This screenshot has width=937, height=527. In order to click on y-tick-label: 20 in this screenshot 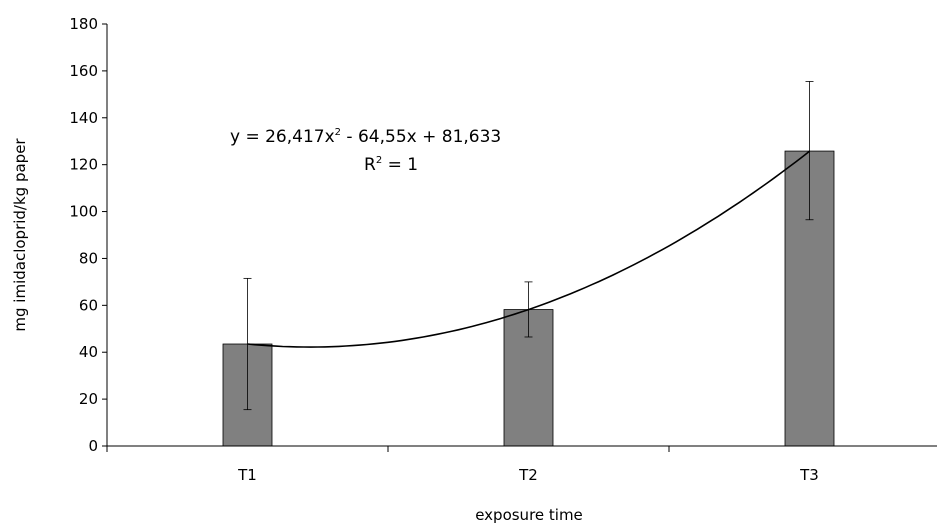, I will do `click(88, 399)`.